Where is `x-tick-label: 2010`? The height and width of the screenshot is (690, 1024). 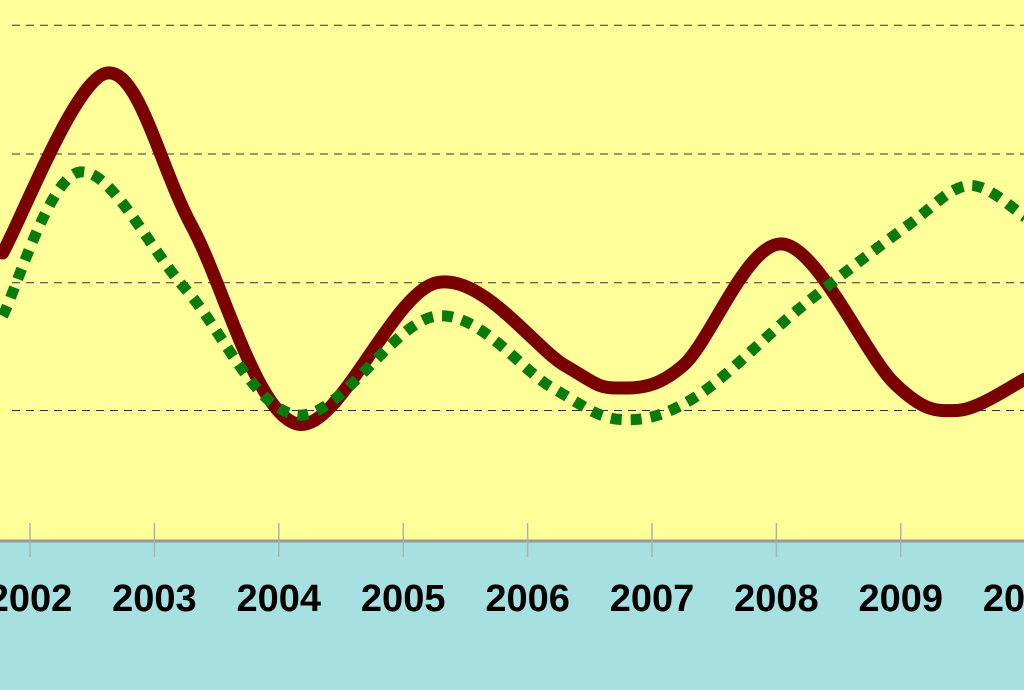
x-tick-label: 2010 is located at coordinates (1003, 599).